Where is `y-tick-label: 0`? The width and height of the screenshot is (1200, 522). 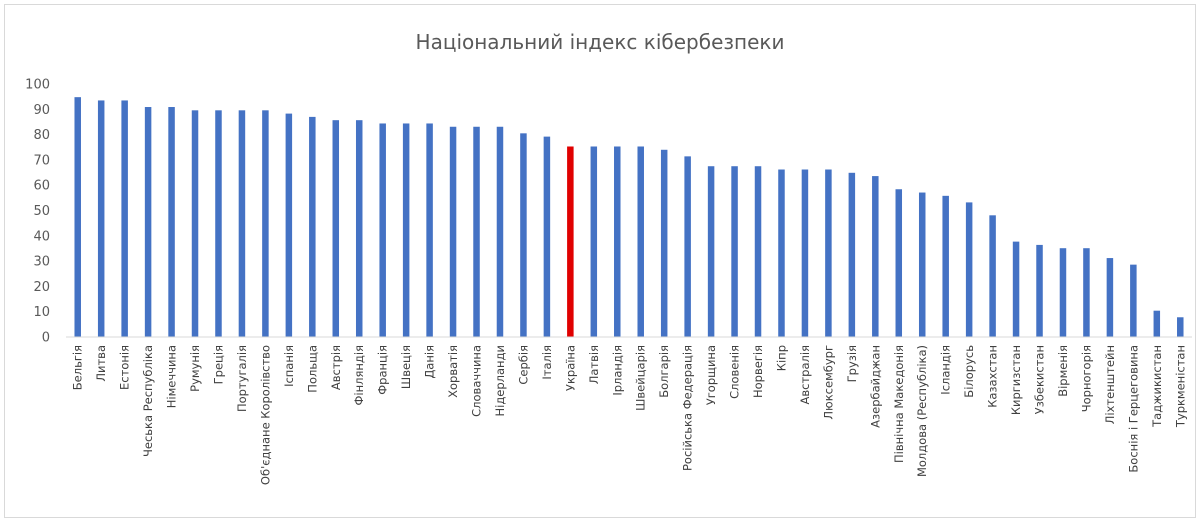
y-tick-label: 0 is located at coordinates (46, 338).